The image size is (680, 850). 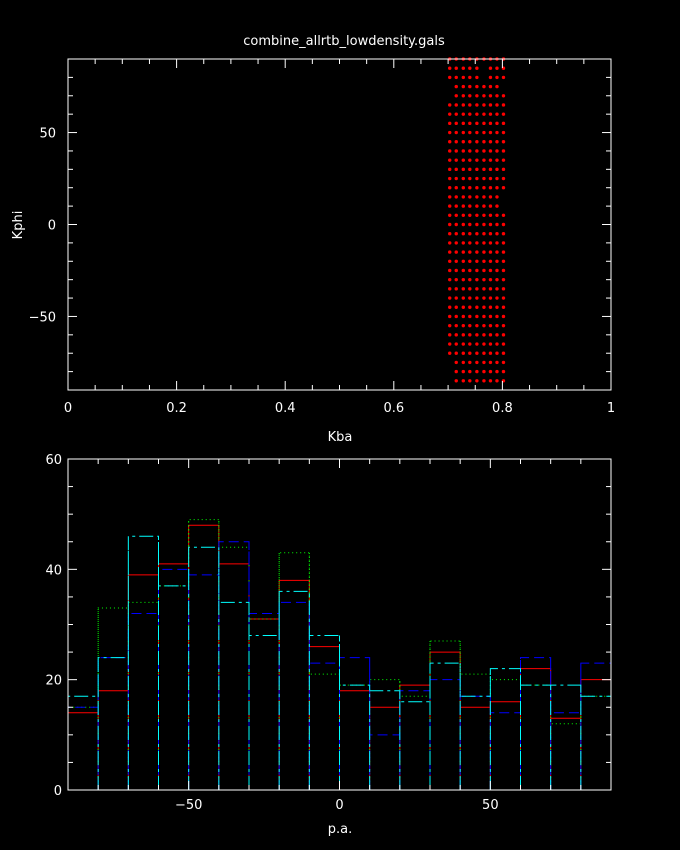 I want to click on scatter-x-tick-label: 0.8, so click(x=502, y=408).